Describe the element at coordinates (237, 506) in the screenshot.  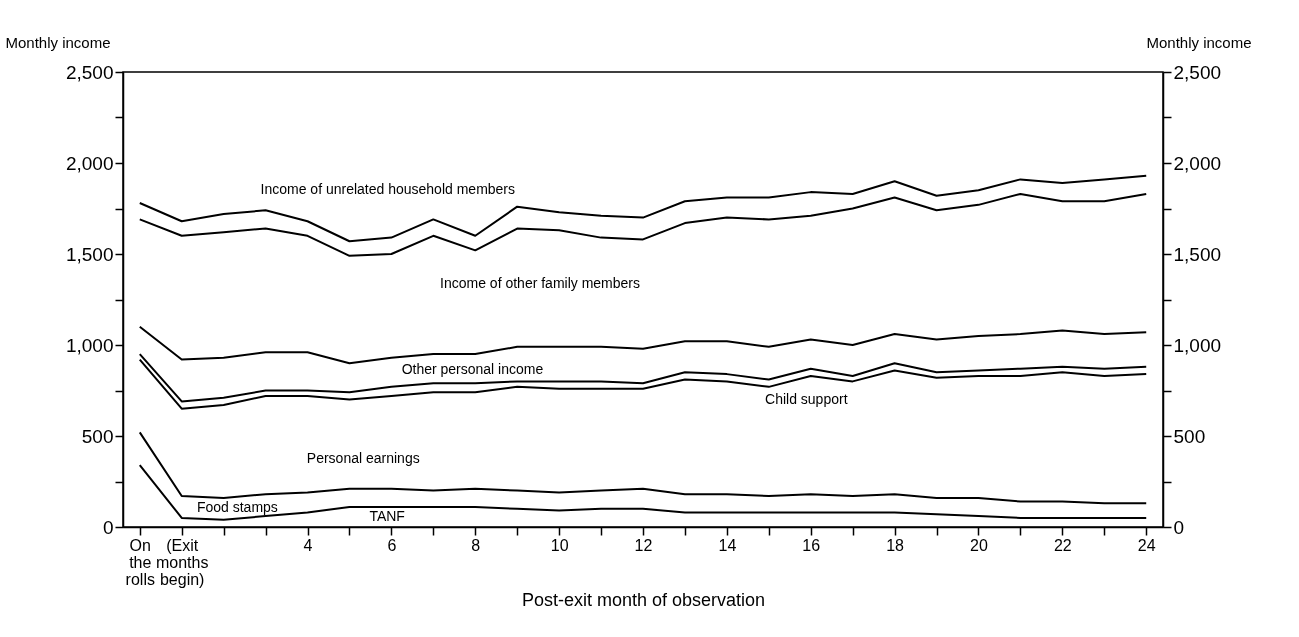
I see `annotation: Food stamps` at that location.